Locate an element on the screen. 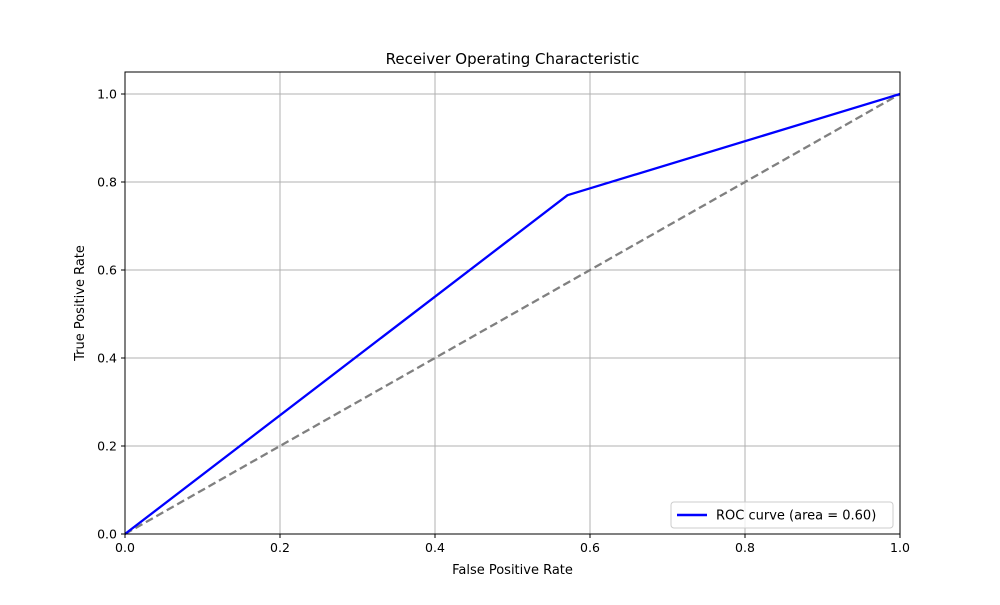 The width and height of the screenshot is (1000, 605). x-tick-label: 0.2 is located at coordinates (280, 547).